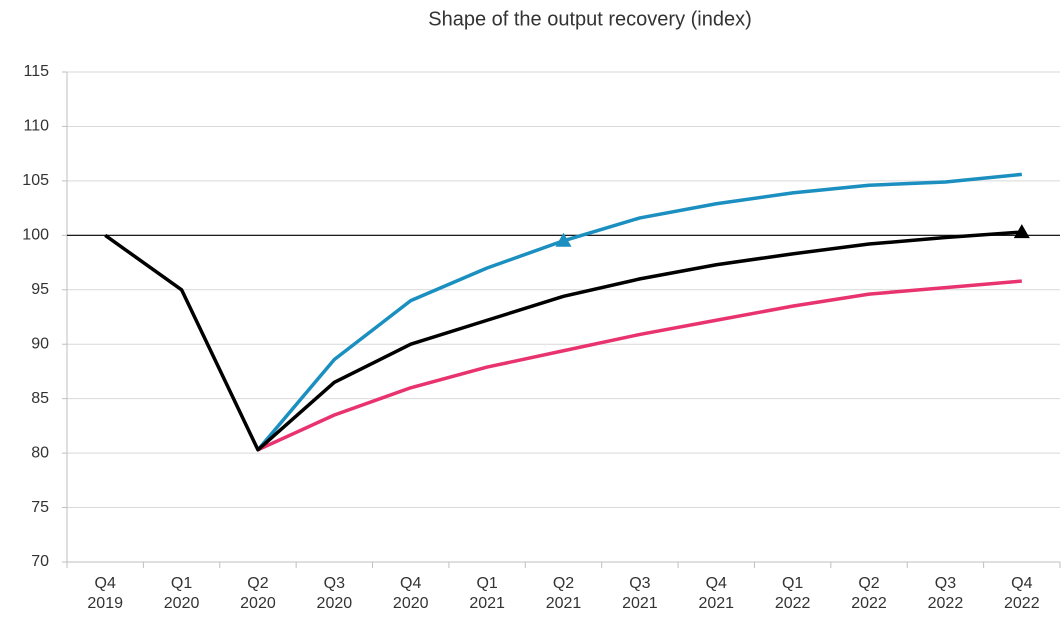 The width and height of the screenshot is (1063, 620). I want to click on y-tick-label: 70, so click(40, 561).